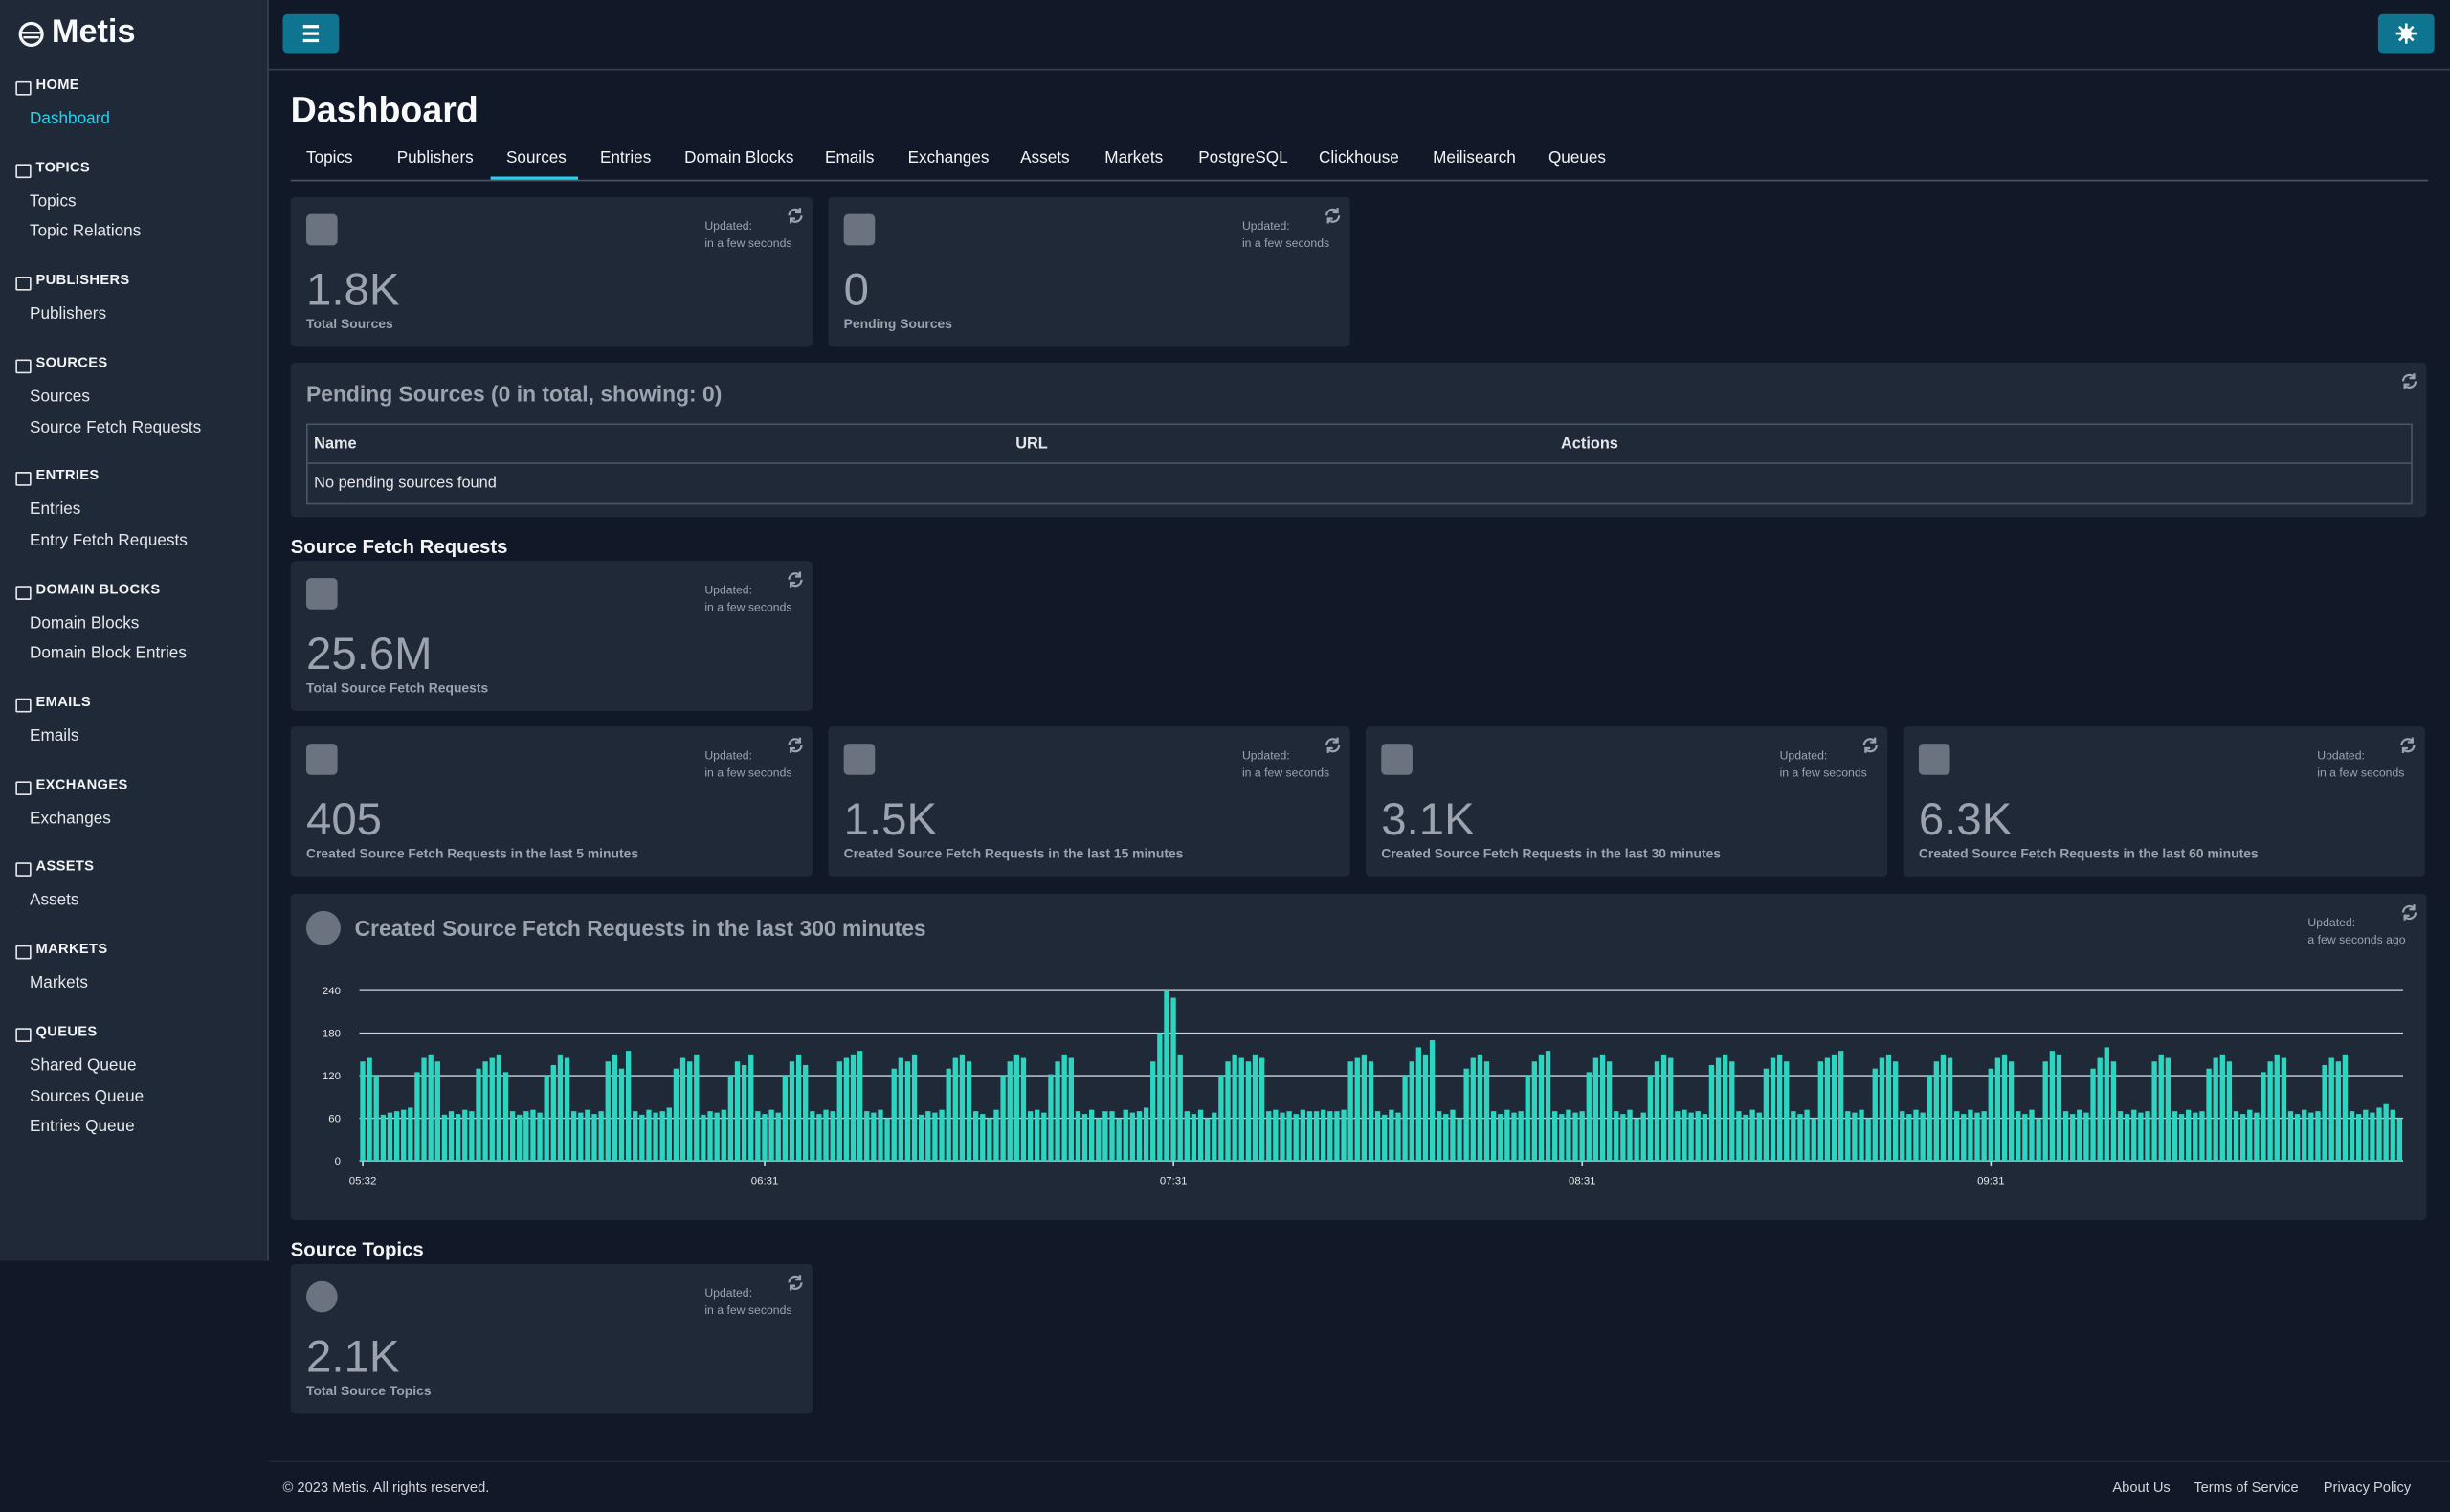 The width and height of the screenshot is (2450, 1512). What do you see at coordinates (850, 157) in the screenshot?
I see `tab: Emails` at bounding box center [850, 157].